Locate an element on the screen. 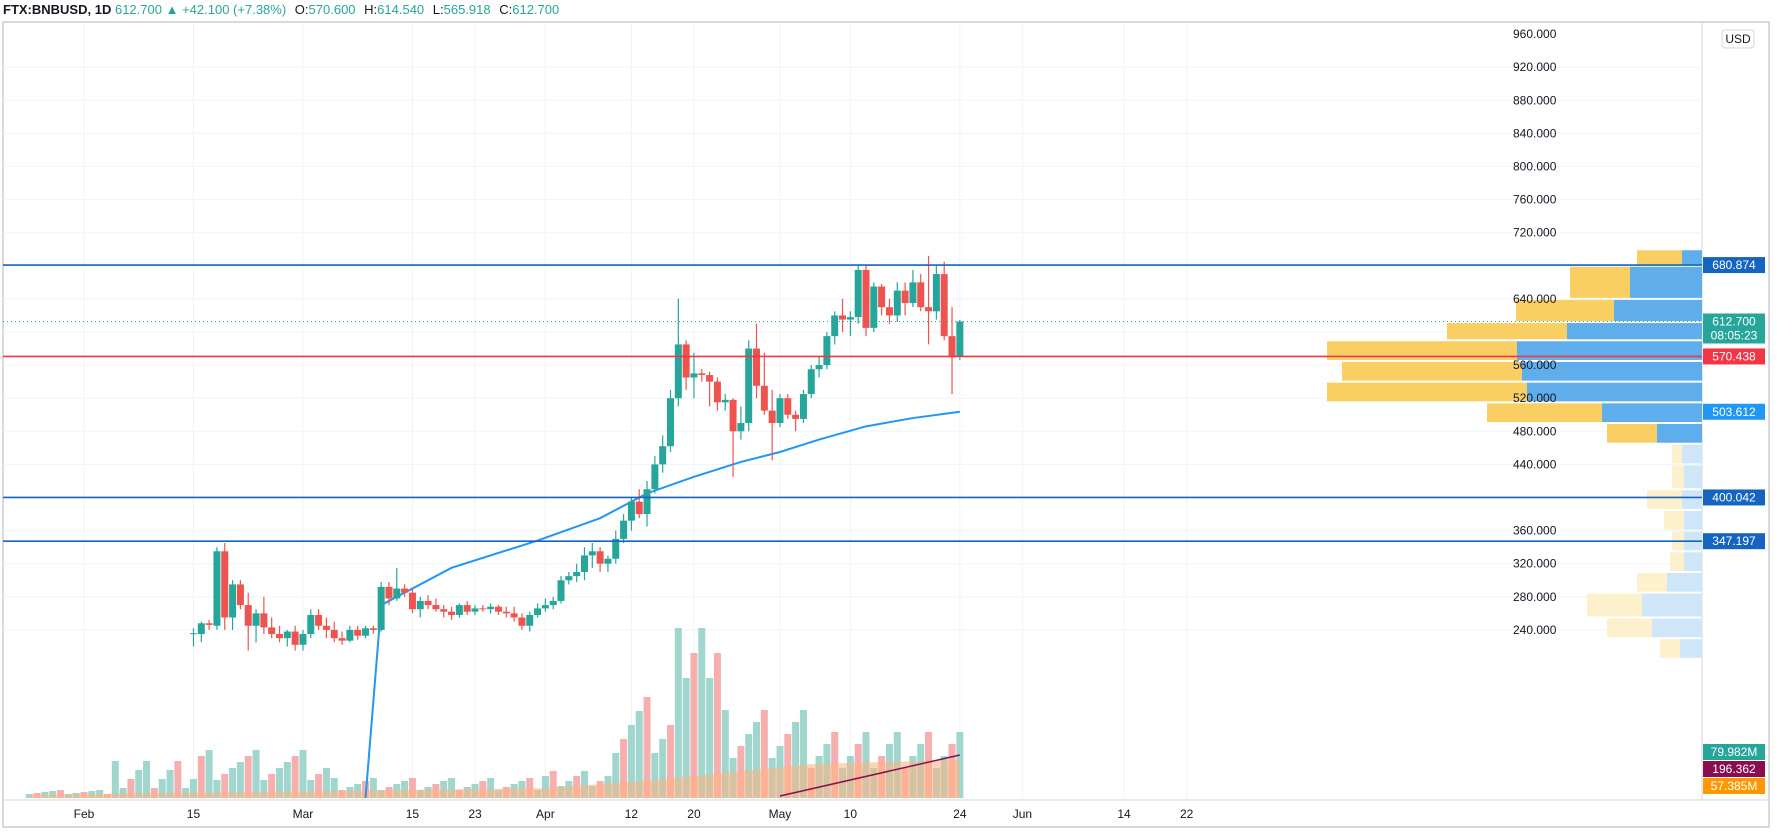 Image resolution: width=1778 pixels, height=833 pixels. time-axis: Feb 15 Mar 15 23 Apr 12 20 May 10 24 Jun 14 22 is located at coordinates (634, 814).